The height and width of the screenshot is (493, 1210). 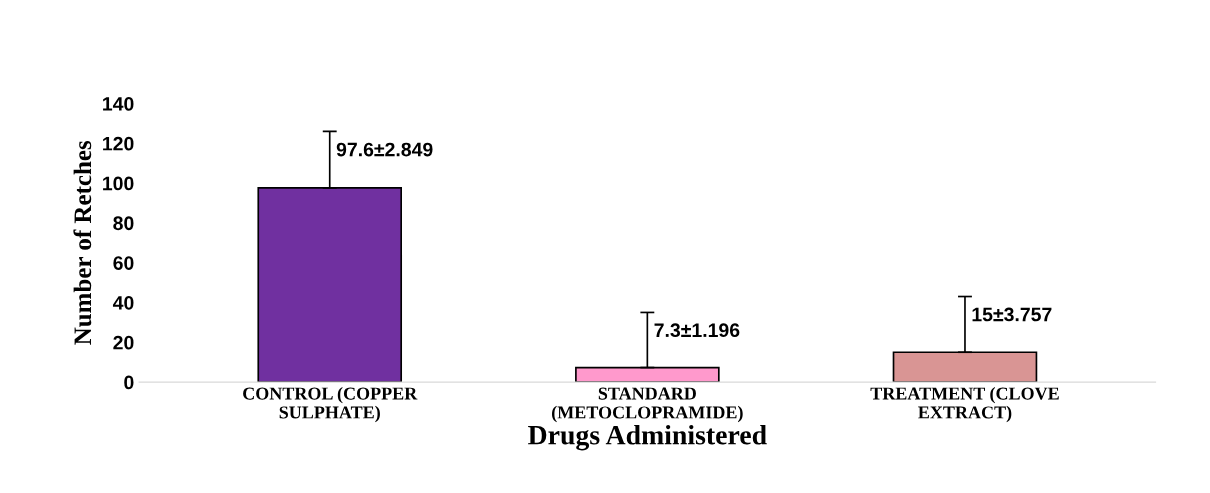 I want to click on y-tick-label: 60, so click(x=123, y=263).